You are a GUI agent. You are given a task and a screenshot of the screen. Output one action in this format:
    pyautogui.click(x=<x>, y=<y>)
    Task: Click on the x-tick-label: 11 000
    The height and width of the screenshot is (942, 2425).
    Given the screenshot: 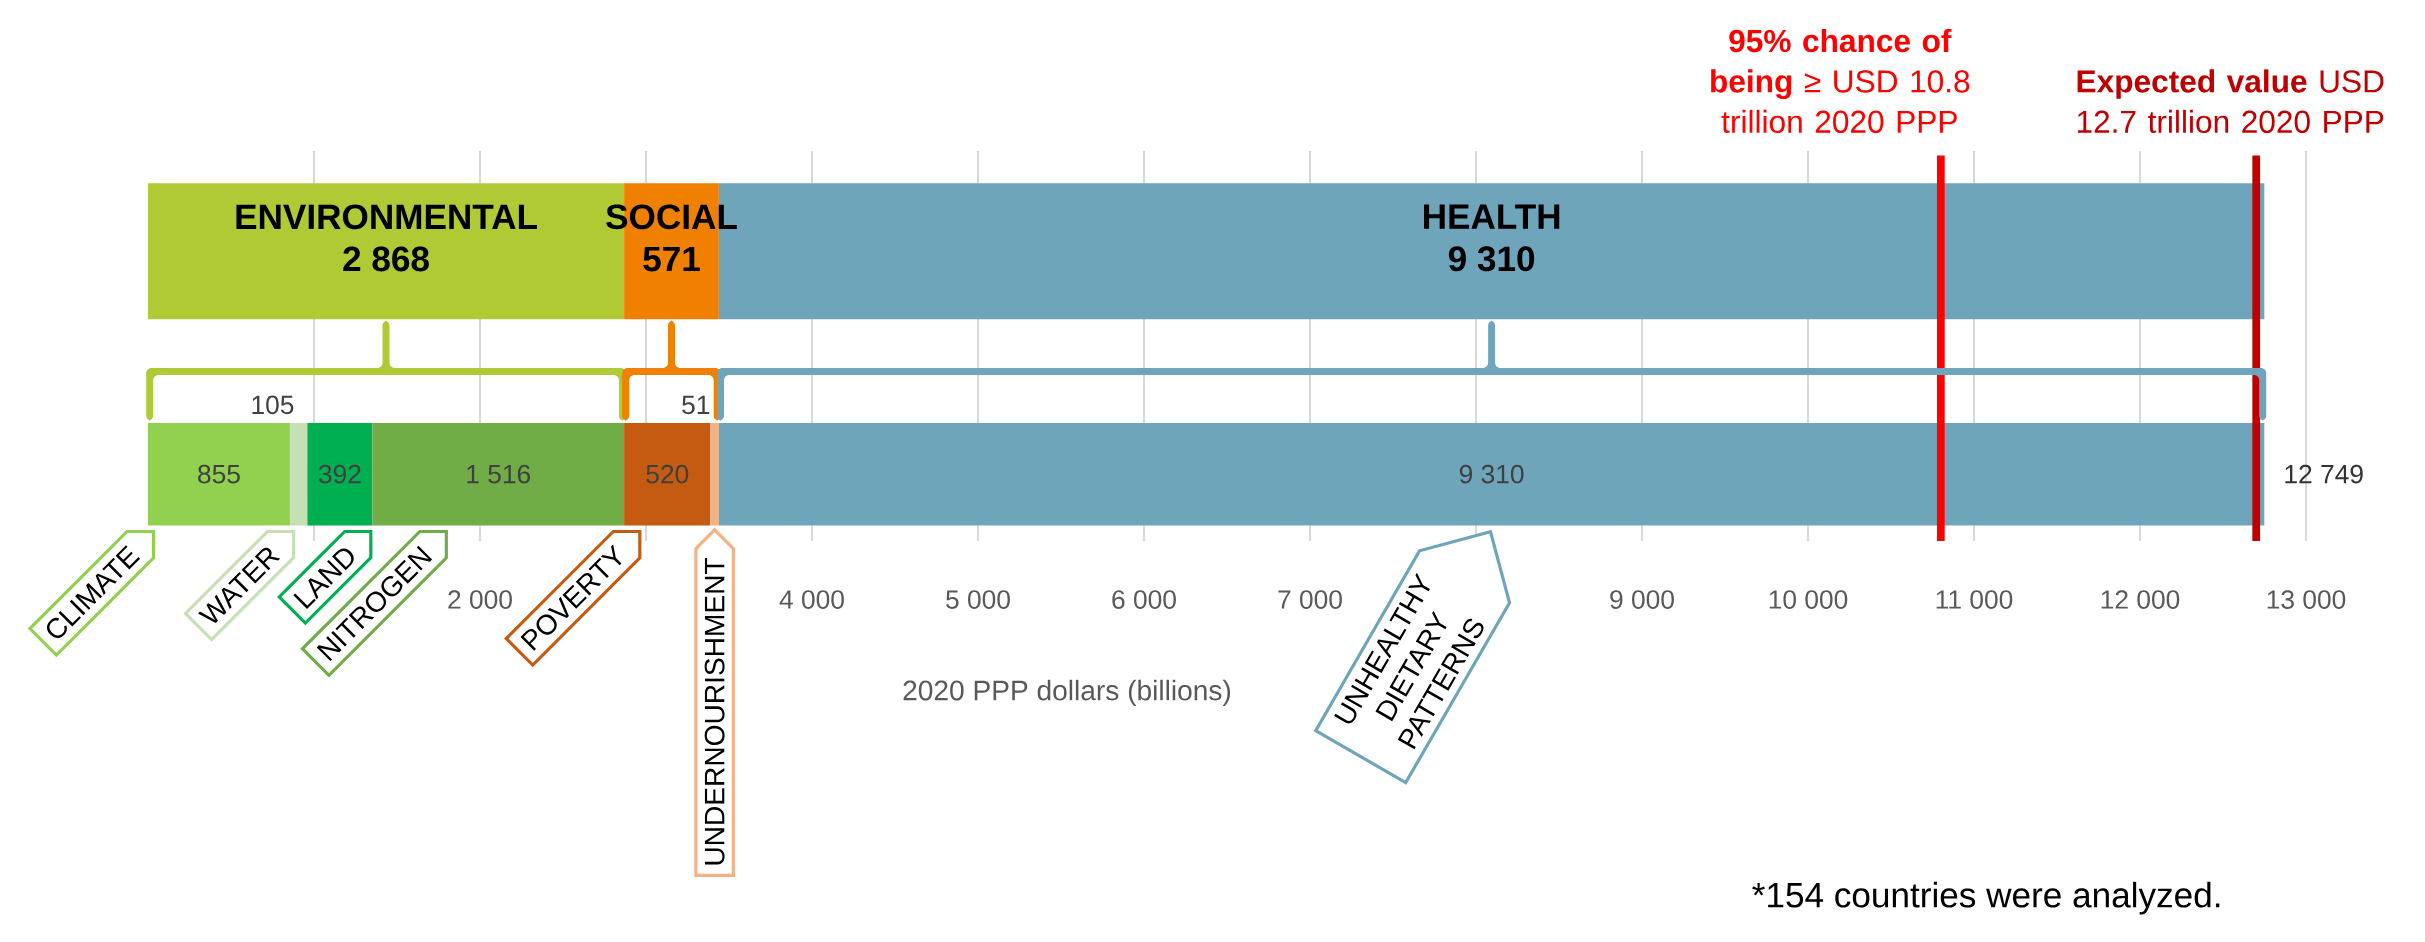 What is the action you would take?
    pyautogui.click(x=1974, y=599)
    